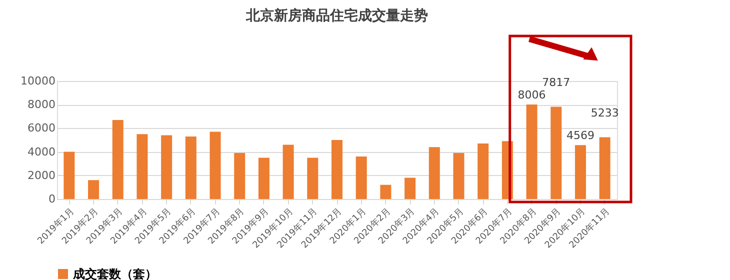 Image resolution: width=730 pixels, height=280 pixels. I want to click on legend-label: 成交套数（套）, so click(114, 273).